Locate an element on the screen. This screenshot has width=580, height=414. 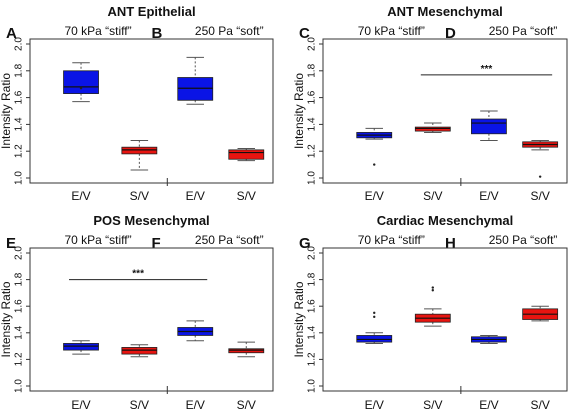
panel-letter: D is located at coordinates (450, 33).